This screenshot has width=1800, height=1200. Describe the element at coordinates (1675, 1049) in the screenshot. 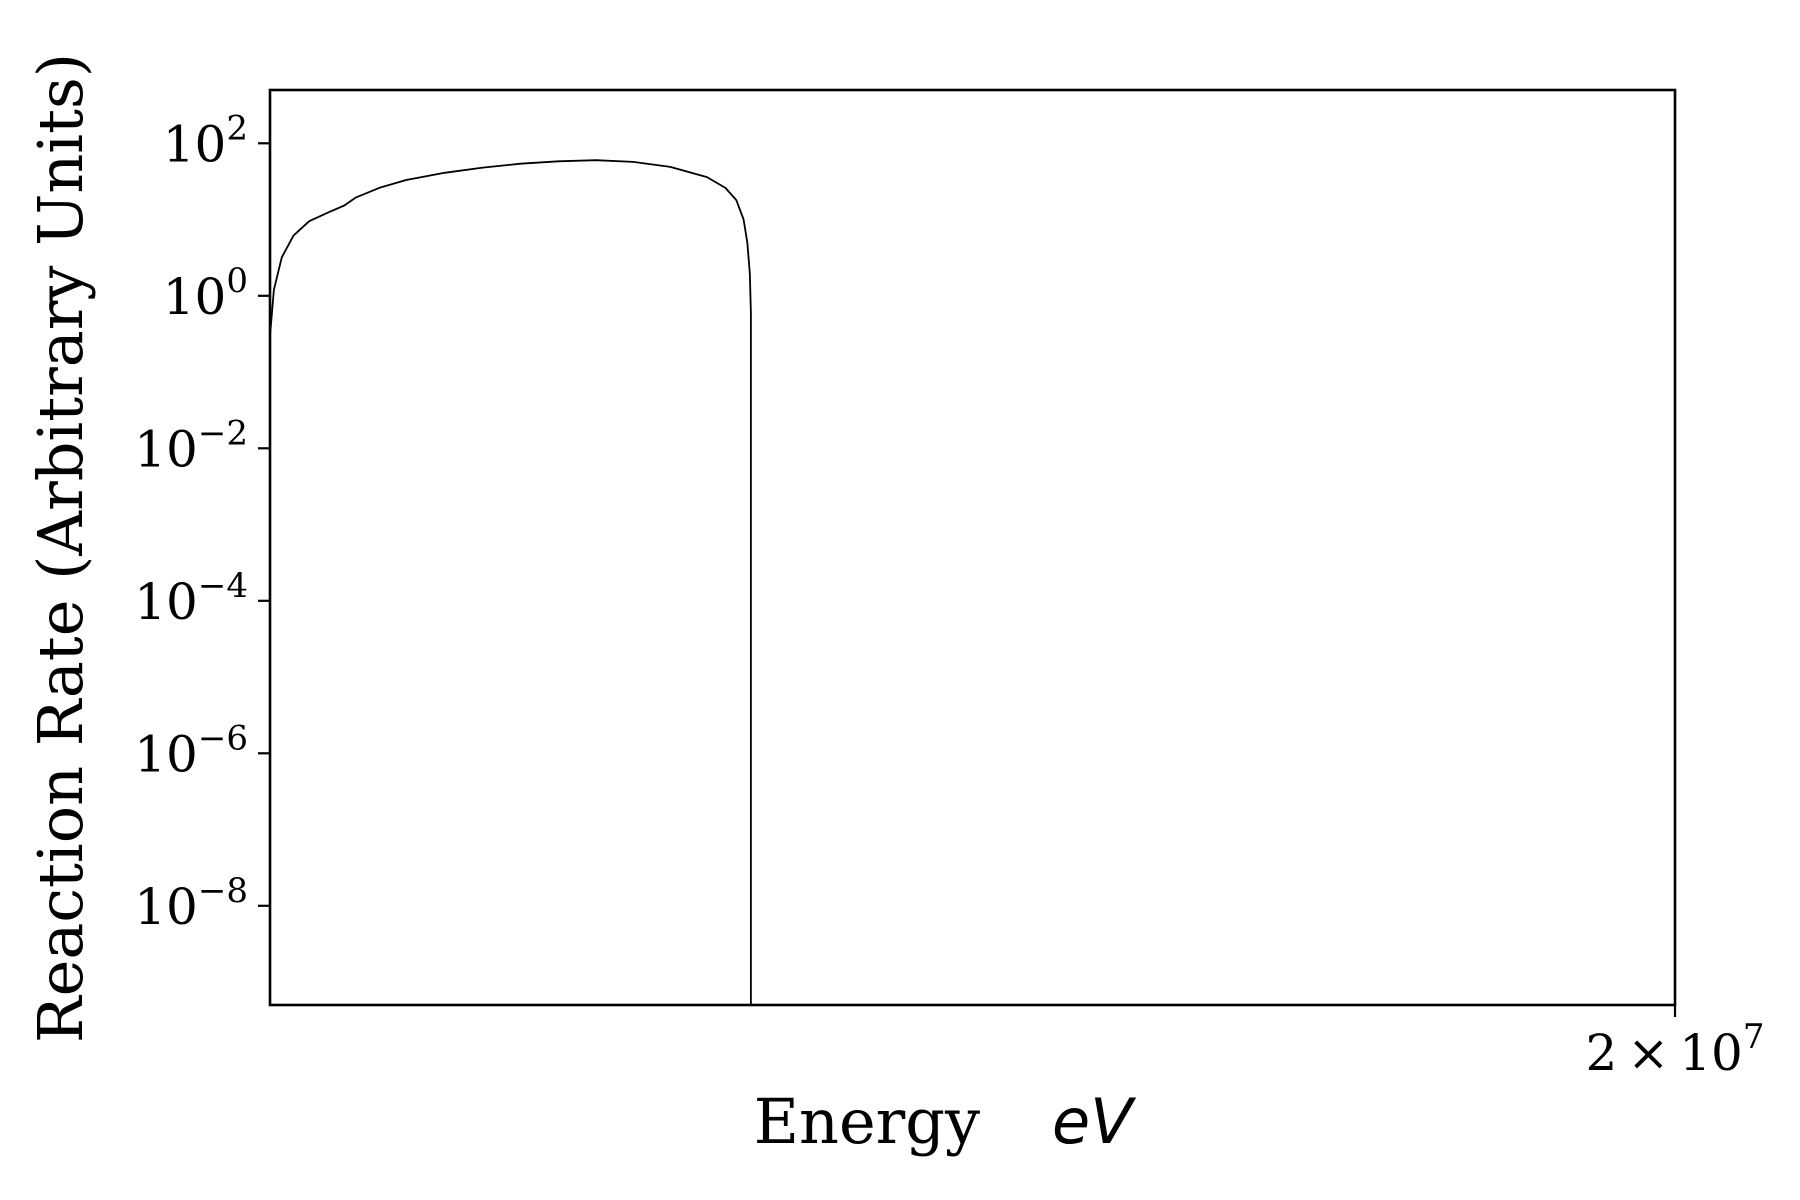

I see `x-tick-label: 2 × 107` at that location.